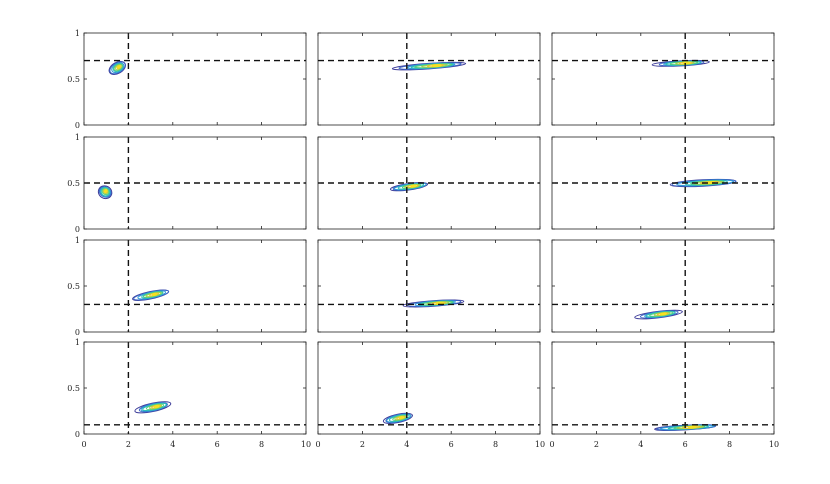 Image resolution: width=830 pixels, height=484 pixels. I want to click on panel-r2-c3, so click(663, 183).